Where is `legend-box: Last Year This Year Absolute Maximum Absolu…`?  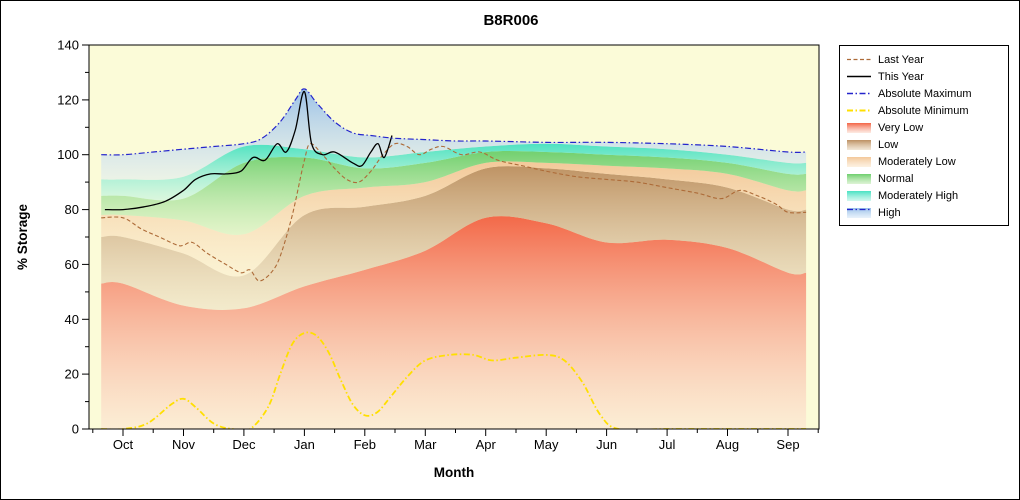 legend-box: Last Year This Year Absolute Maximum Absolu… is located at coordinates (924, 135).